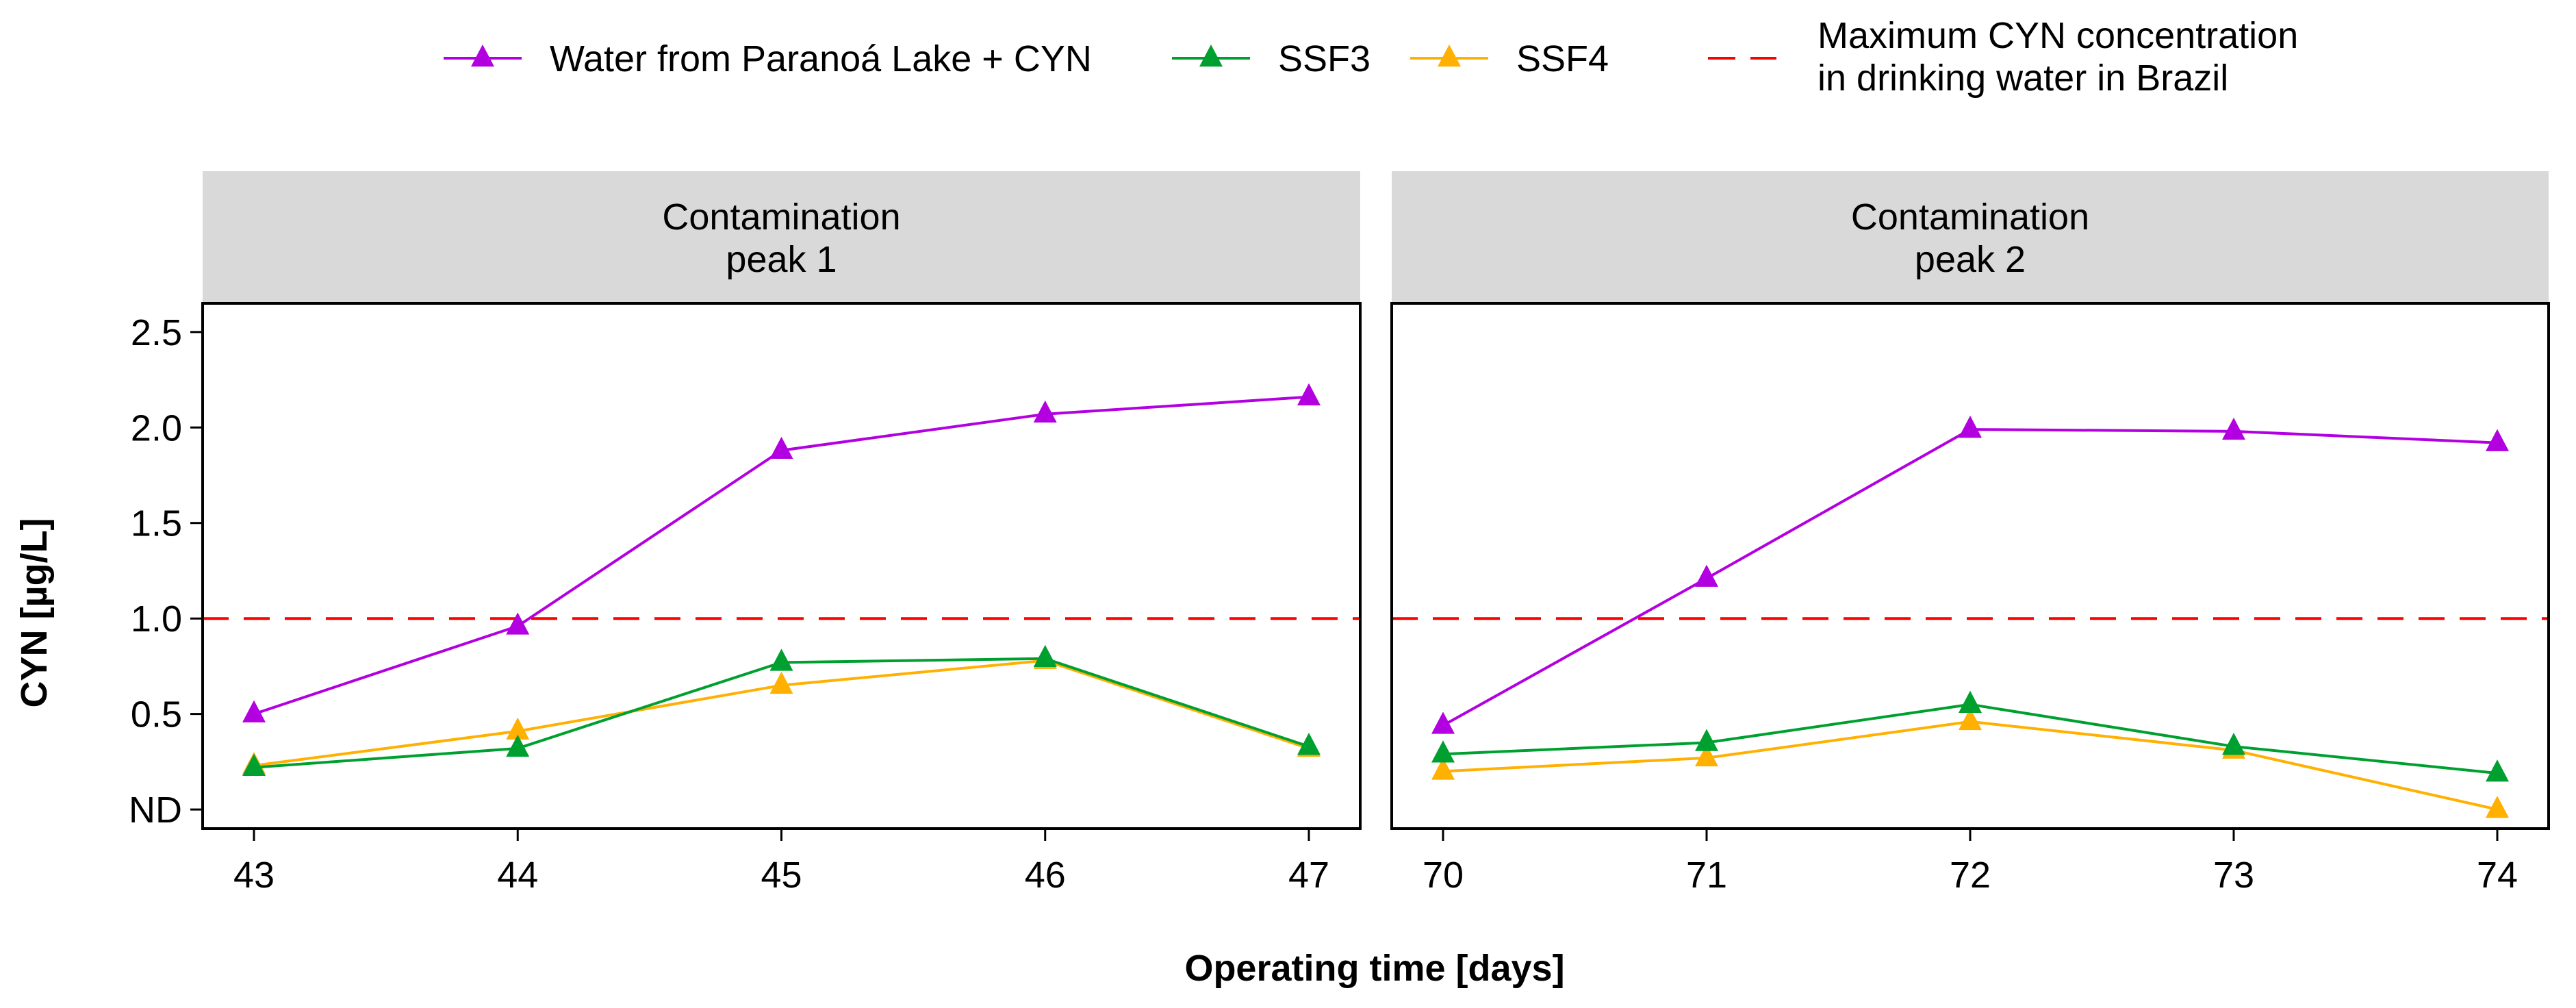 Image resolution: width=2576 pixels, height=1008 pixels. I want to click on x-tick-label: 47, so click(1308, 875).